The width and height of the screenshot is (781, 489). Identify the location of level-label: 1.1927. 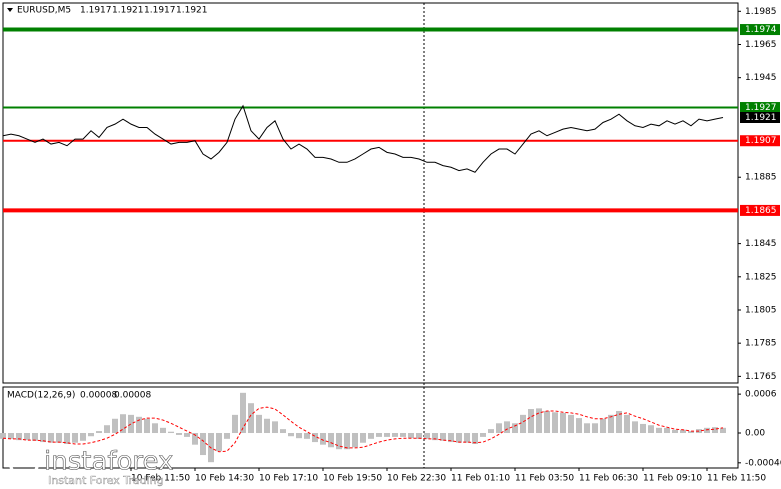
(761, 108).